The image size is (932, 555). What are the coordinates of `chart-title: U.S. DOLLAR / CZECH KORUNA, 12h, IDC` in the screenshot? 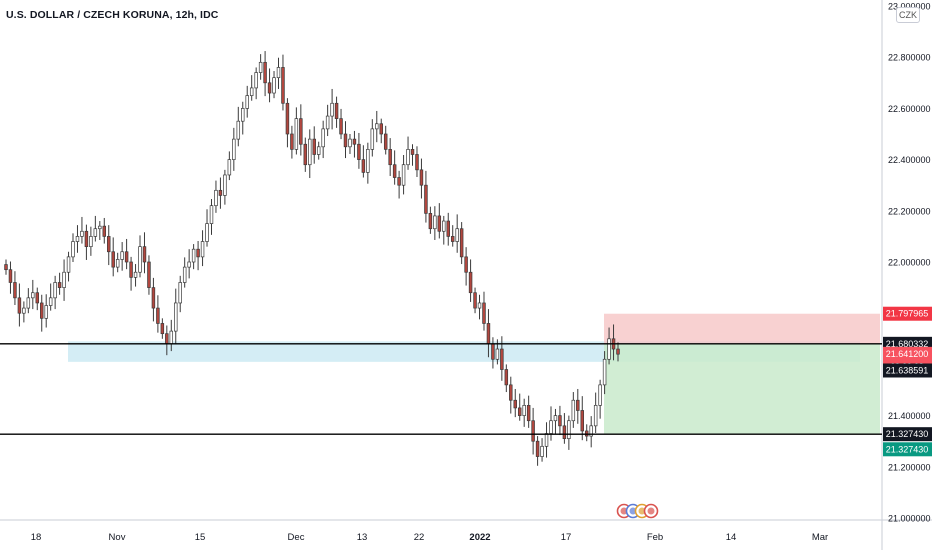 It's located at (112, 15).